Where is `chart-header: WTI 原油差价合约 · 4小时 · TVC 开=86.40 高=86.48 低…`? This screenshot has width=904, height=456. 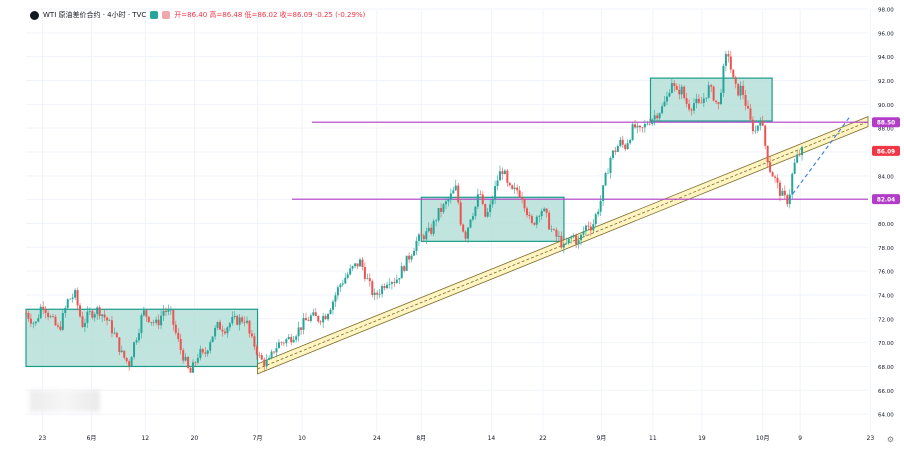 chart-header: WTI 原油差价合约 · 4小时 · TVC 开=86.40 高=86.48 低… is located at coordinates (197, 15).